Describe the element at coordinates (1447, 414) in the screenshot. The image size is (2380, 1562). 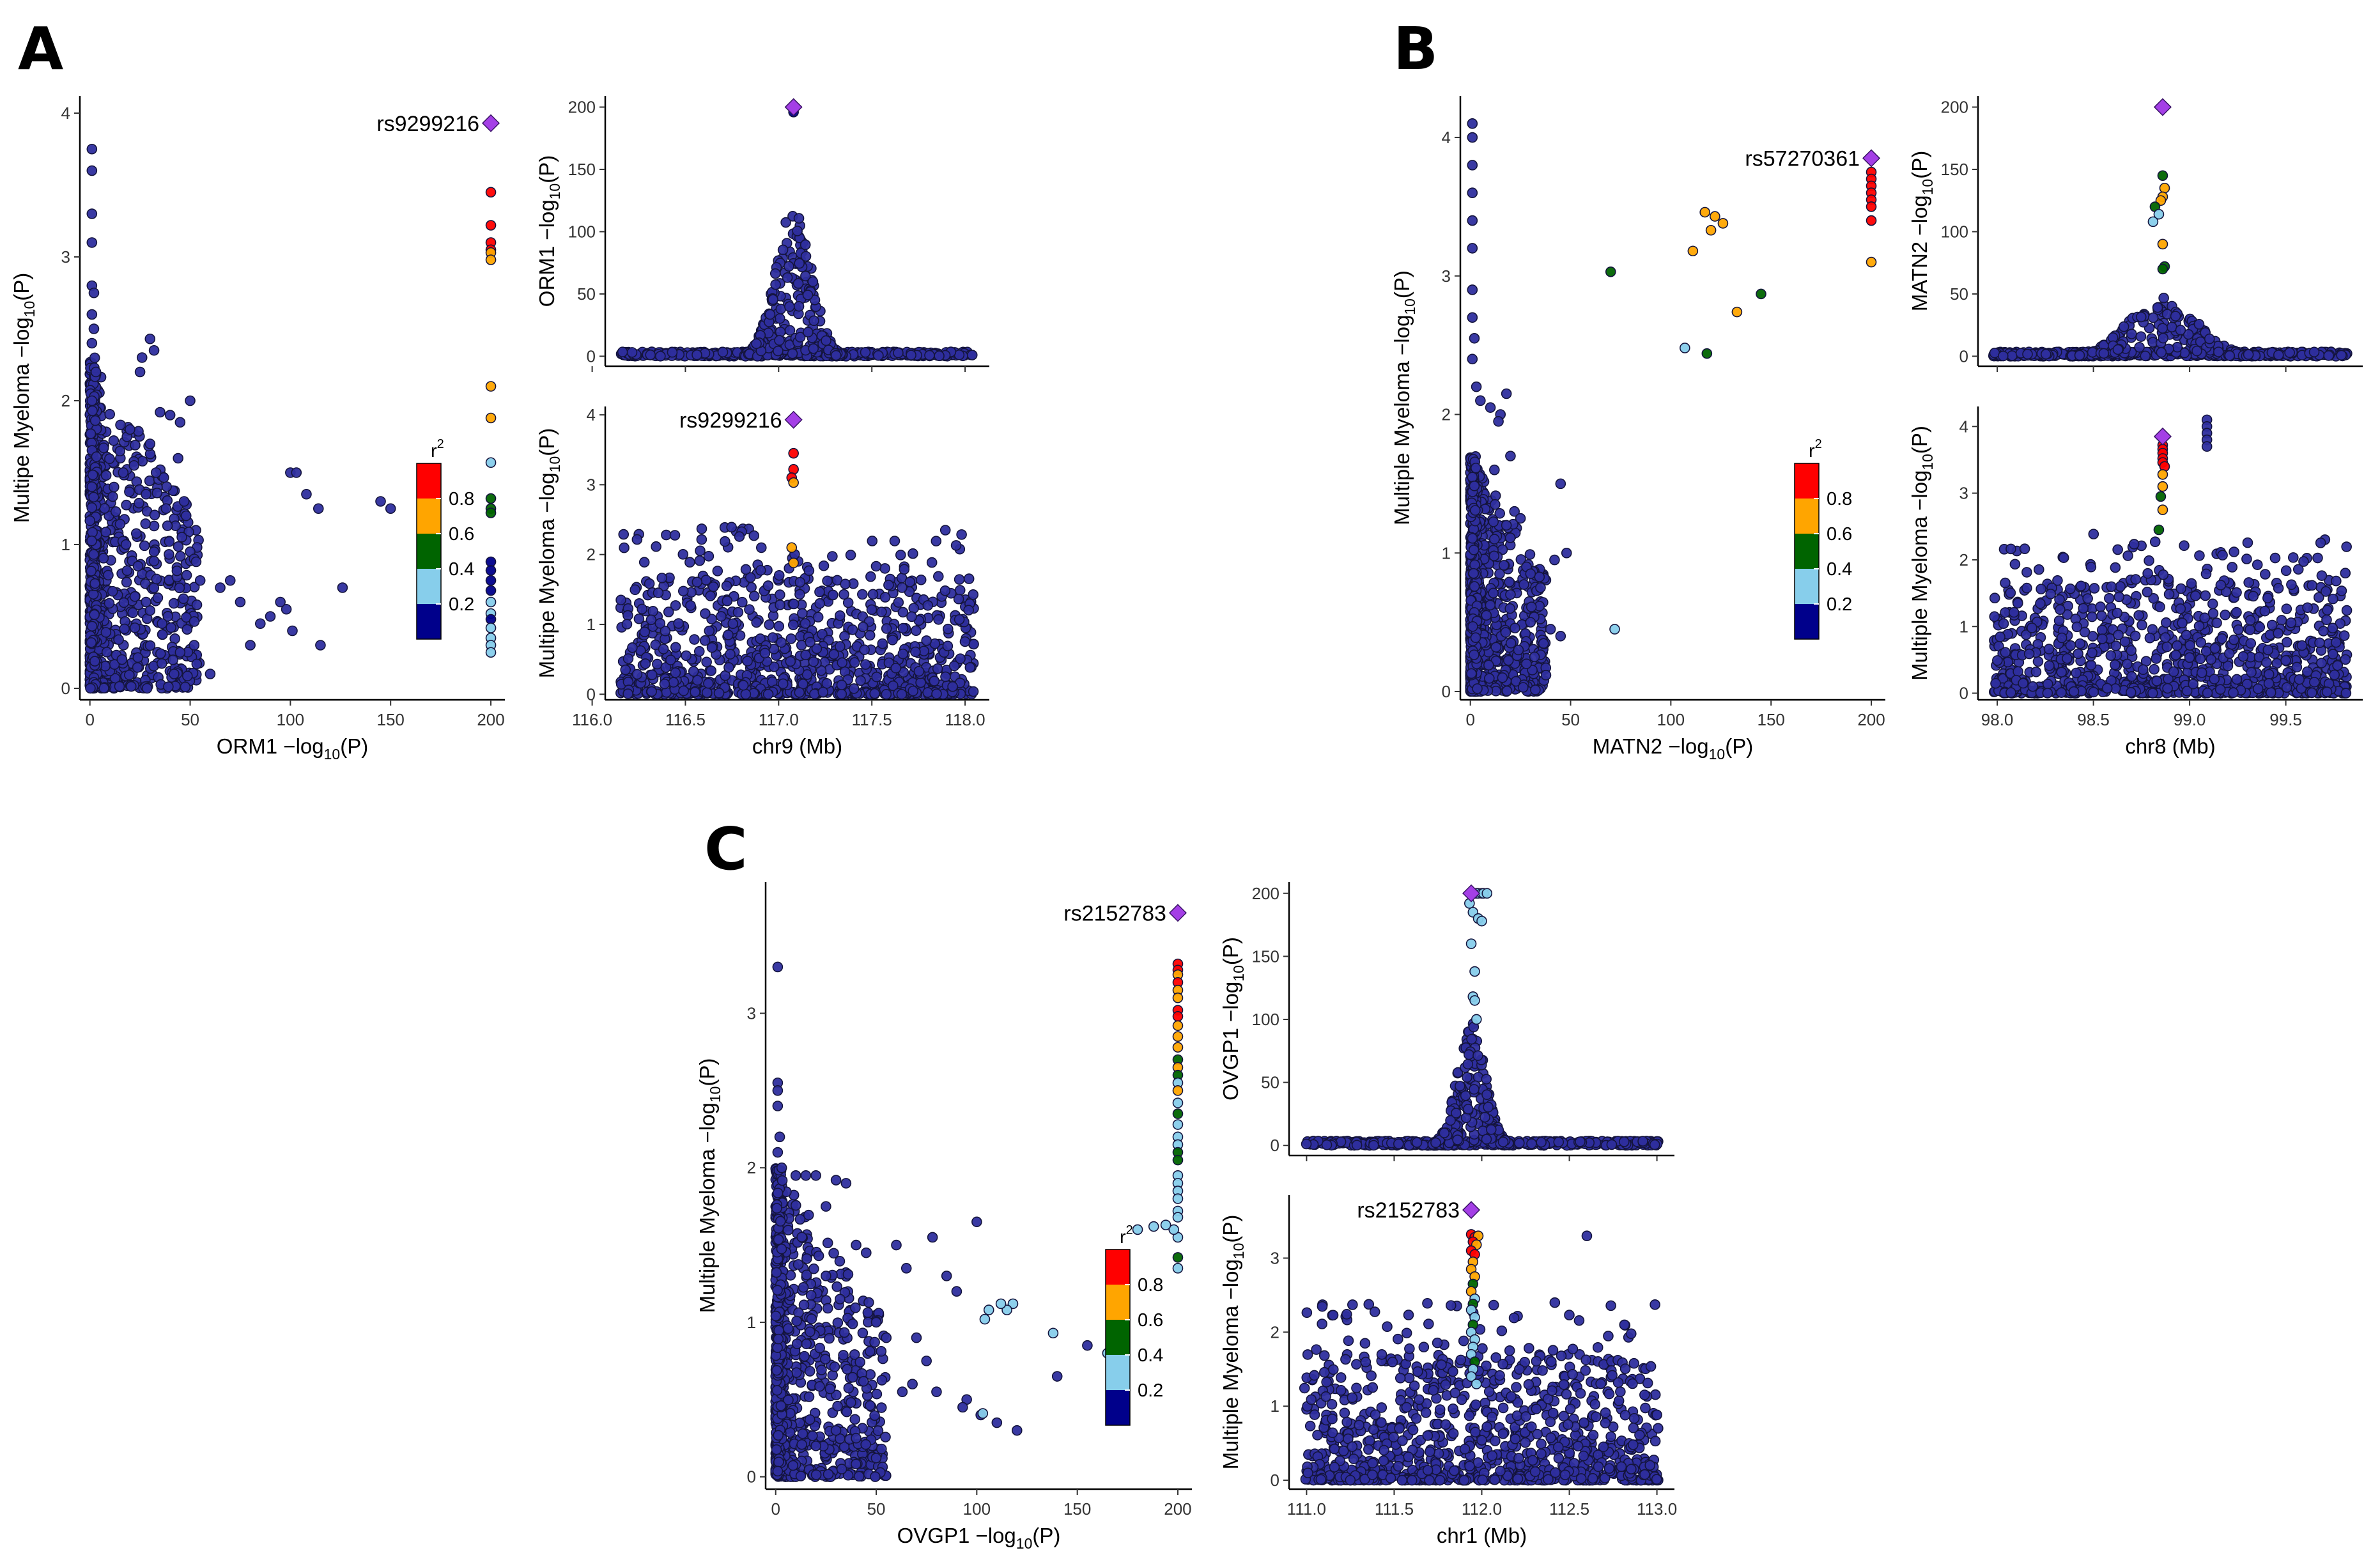
I see `y-tick-label: 2` at that location.